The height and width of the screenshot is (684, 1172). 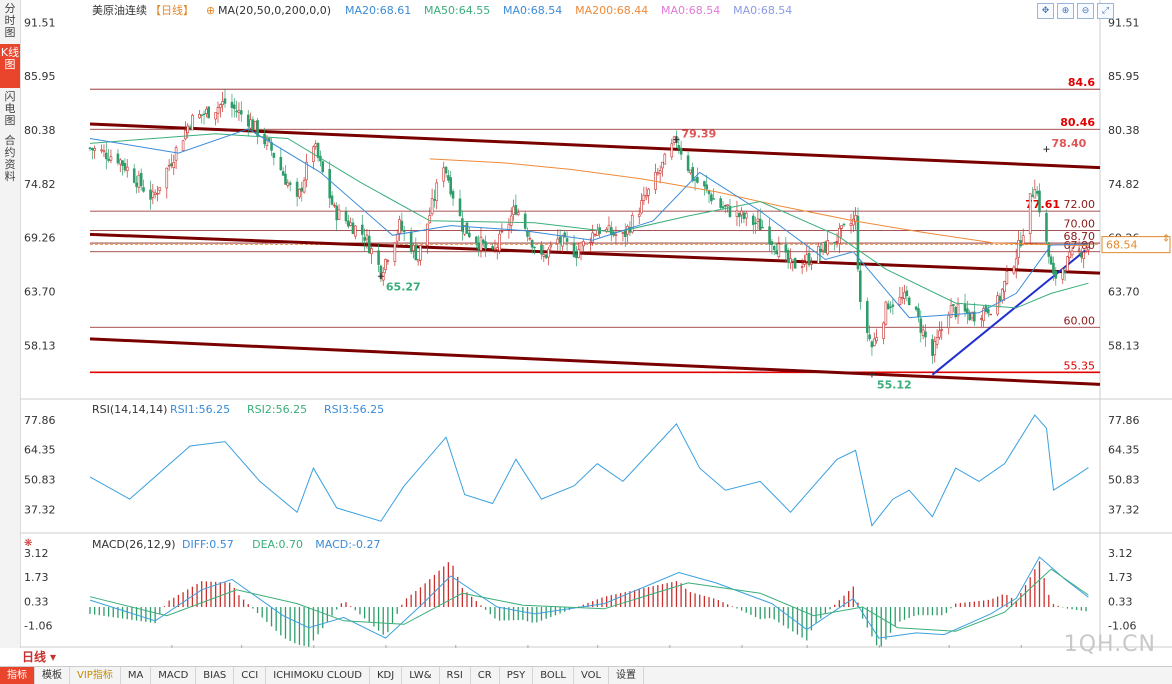 What do you see at coordinates (1045, 11) in the screenshot?
I see `move-icon: ✥` at bounding box center [1045, 11].